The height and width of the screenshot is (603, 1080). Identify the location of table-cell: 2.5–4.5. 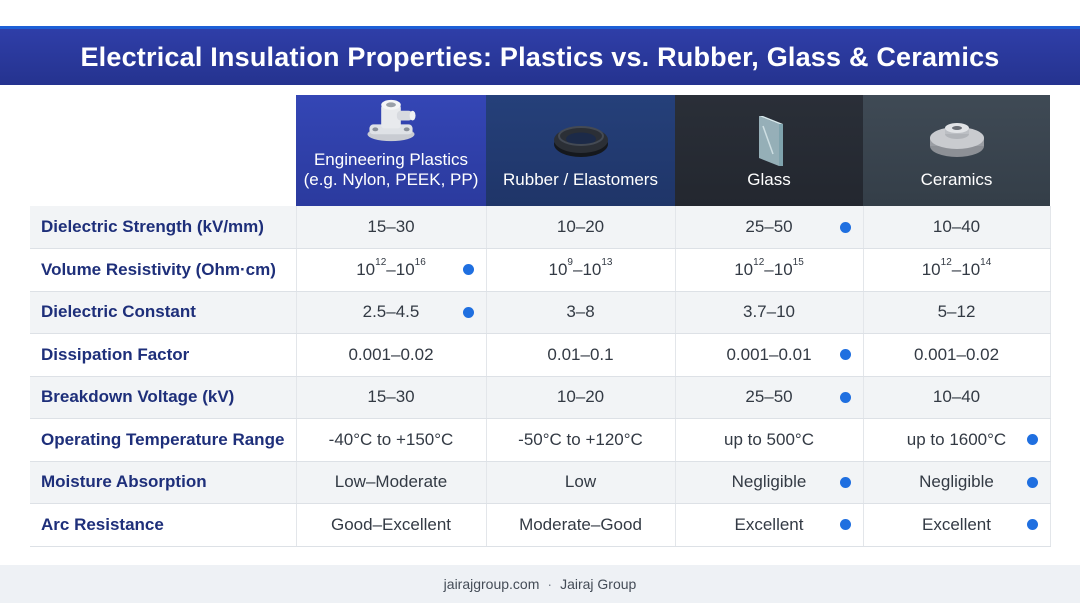
(391, 312).